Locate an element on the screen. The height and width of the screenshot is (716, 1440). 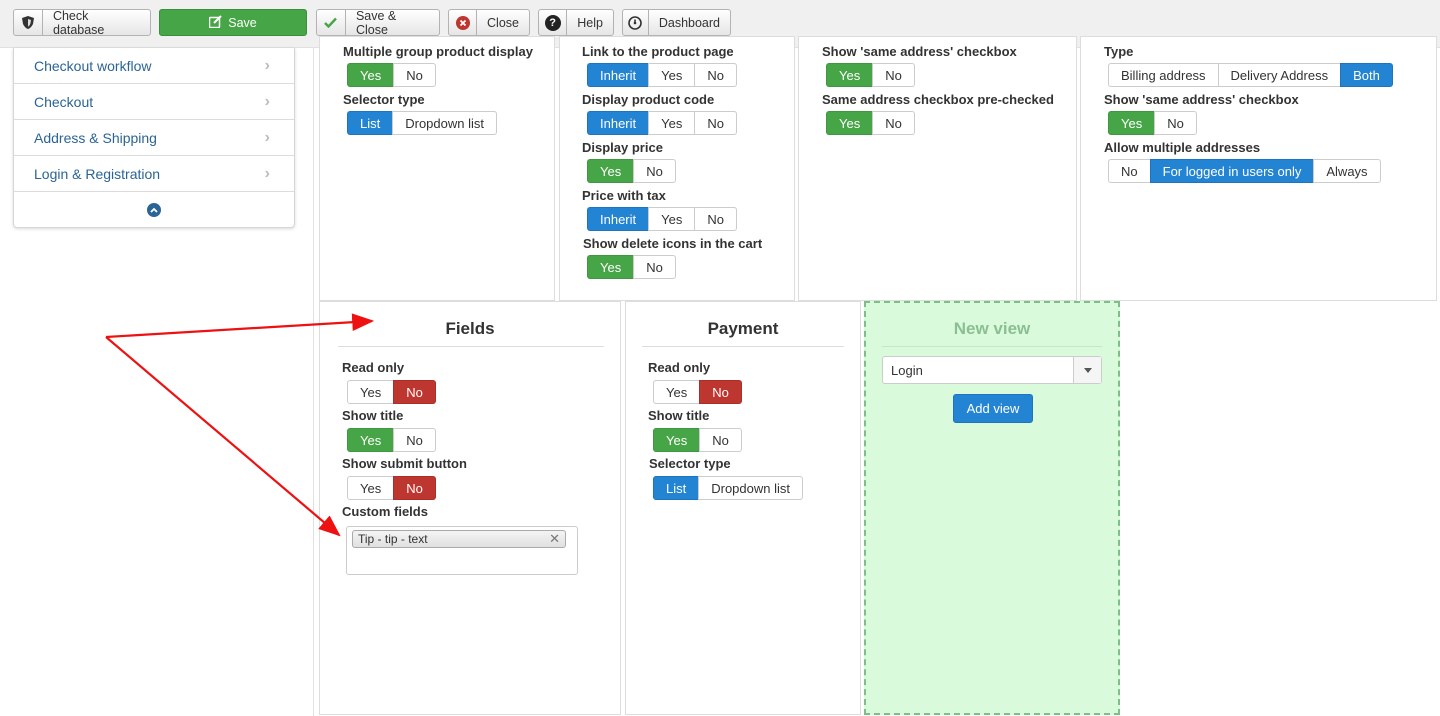
address-type-toggle: Billing address Delivery Address Both is located at coordinates (1250, 75).